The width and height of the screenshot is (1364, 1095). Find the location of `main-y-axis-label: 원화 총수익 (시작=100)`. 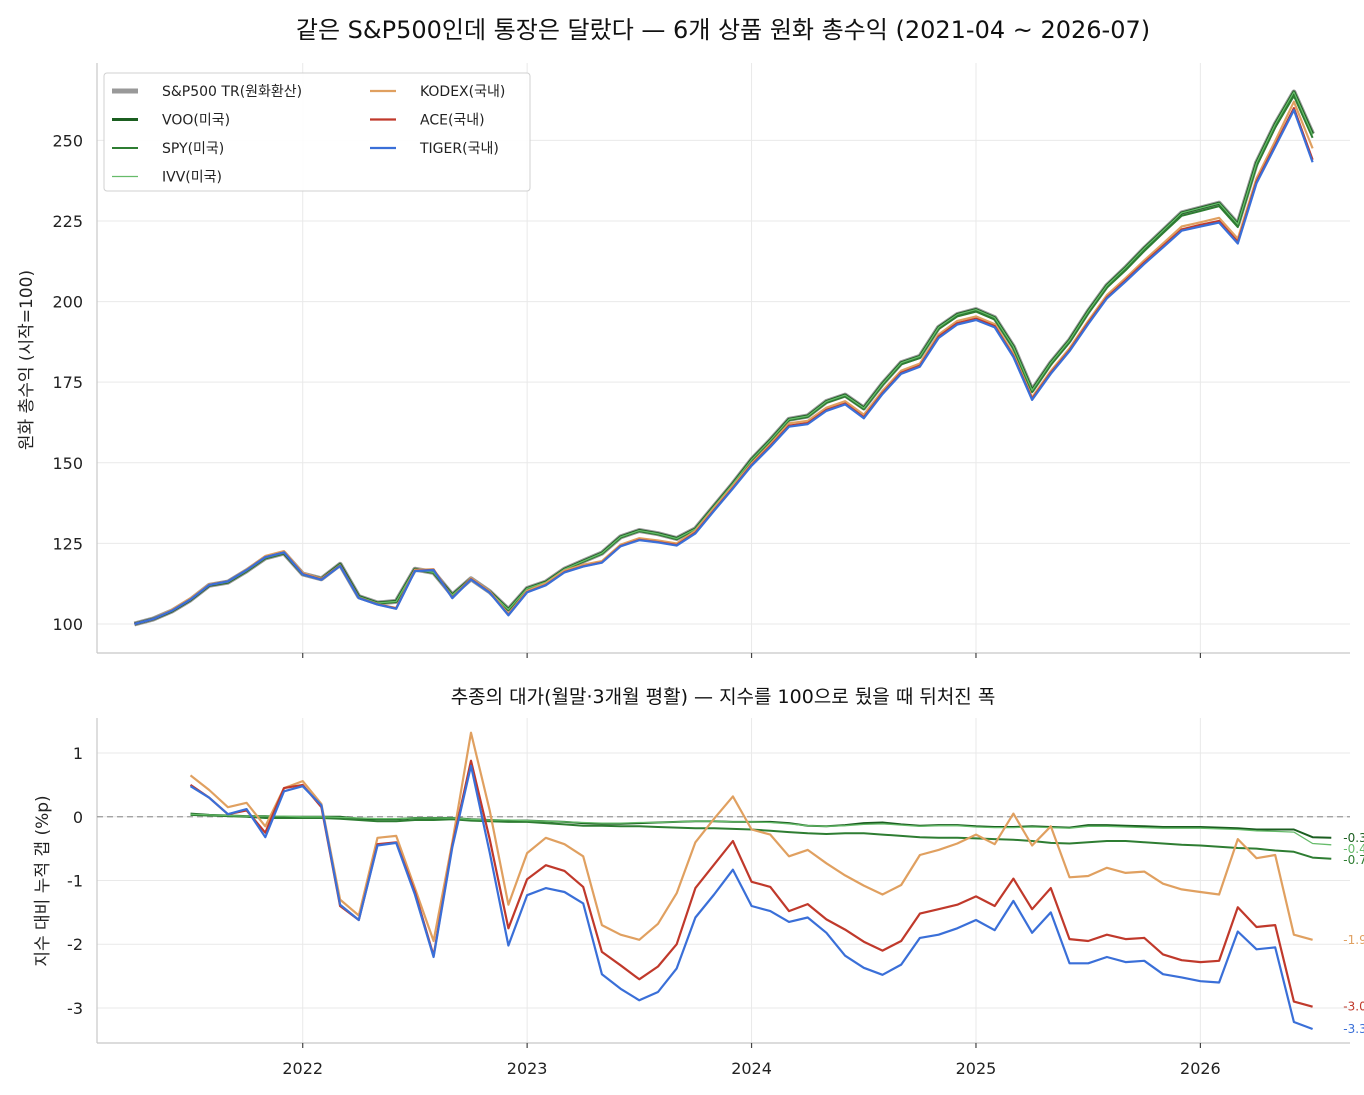

main-y-axis-label: 원화 총수익 (시작=100) is located at coordinates (27, 360).